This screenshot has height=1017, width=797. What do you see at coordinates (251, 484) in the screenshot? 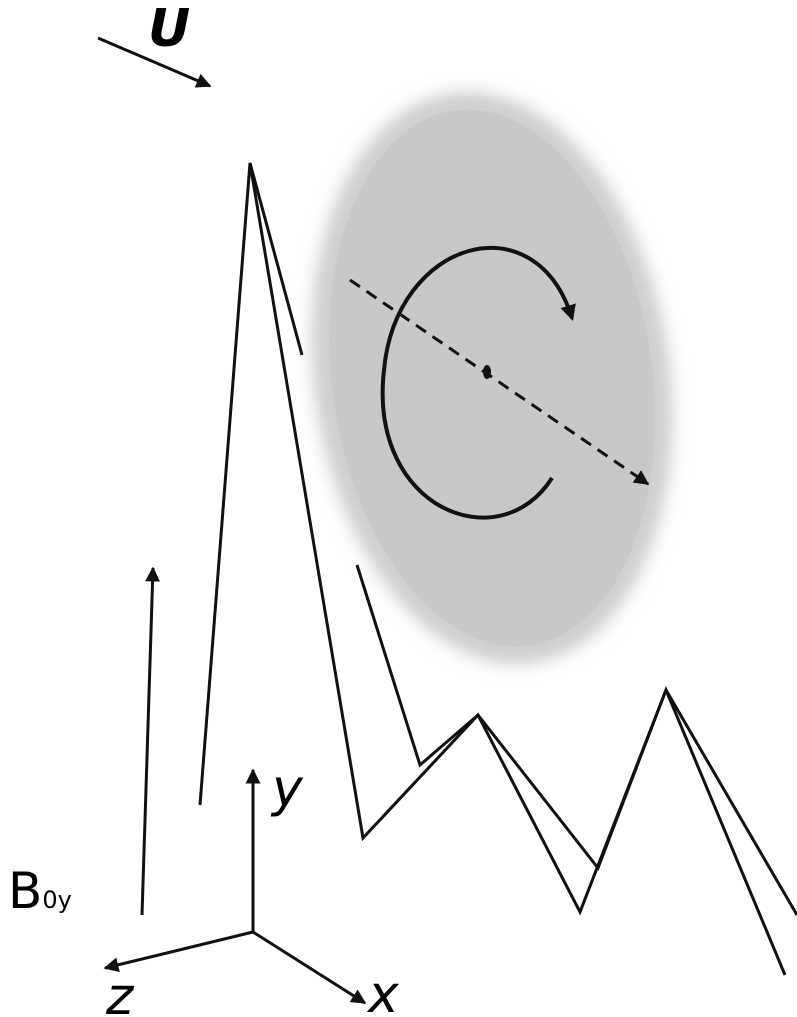
I see `field-line` at bounding box center [251, 484].